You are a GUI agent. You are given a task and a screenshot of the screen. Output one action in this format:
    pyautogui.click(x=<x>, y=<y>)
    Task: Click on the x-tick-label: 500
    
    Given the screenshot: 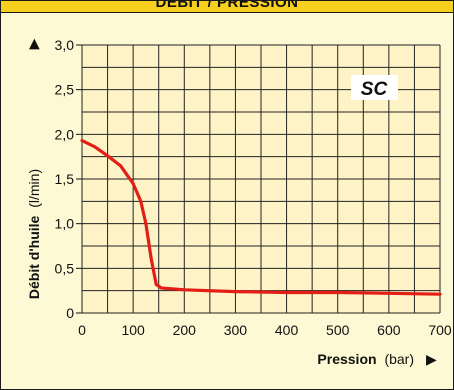 What is the action you would take?
    pyautogui.click(x=338, y=330)
    